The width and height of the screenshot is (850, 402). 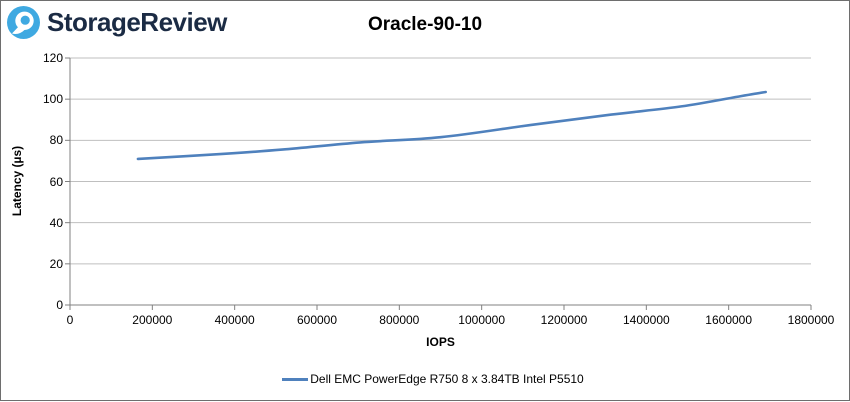 I want to click on series-lines, so click(x=451, y=125).